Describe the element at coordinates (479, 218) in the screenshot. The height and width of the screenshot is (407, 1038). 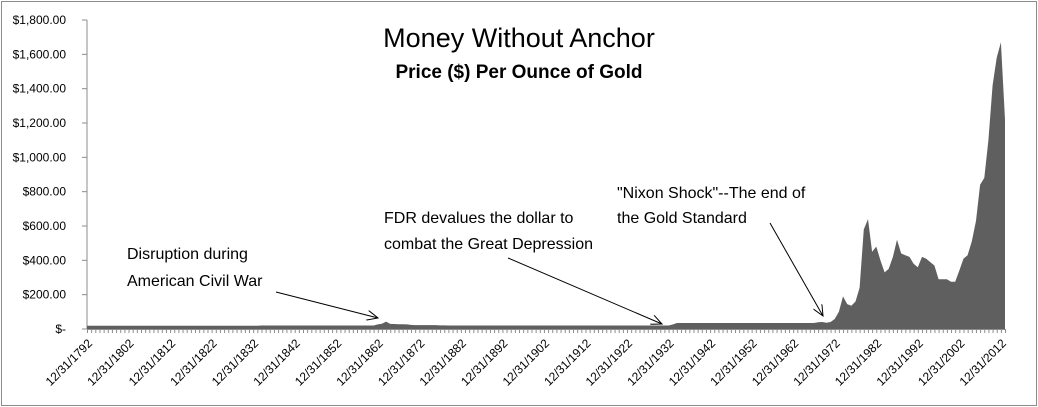
I see `annotation-text: FDR devalues the dollar to` at that location.